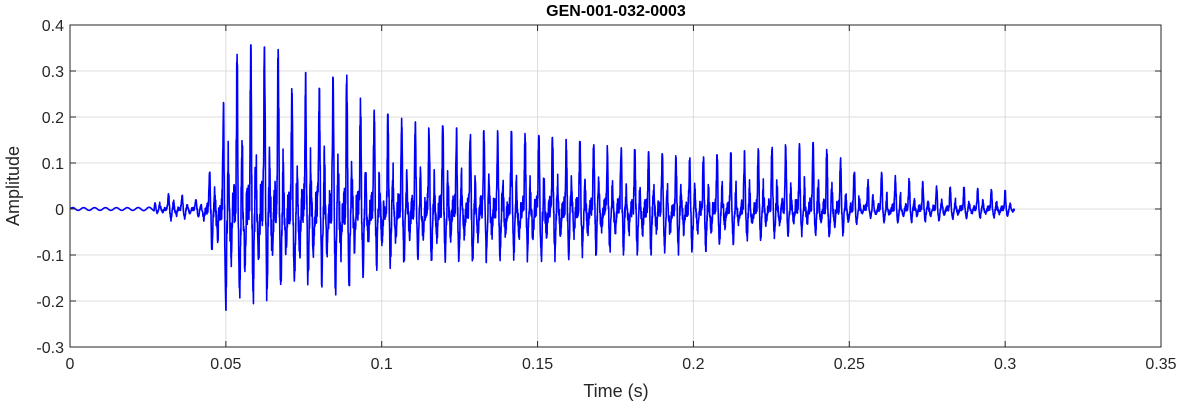  Describe the element at coordinates (53, 164) in the screenshot. I see `y-tick-label: 0.1` at that location.